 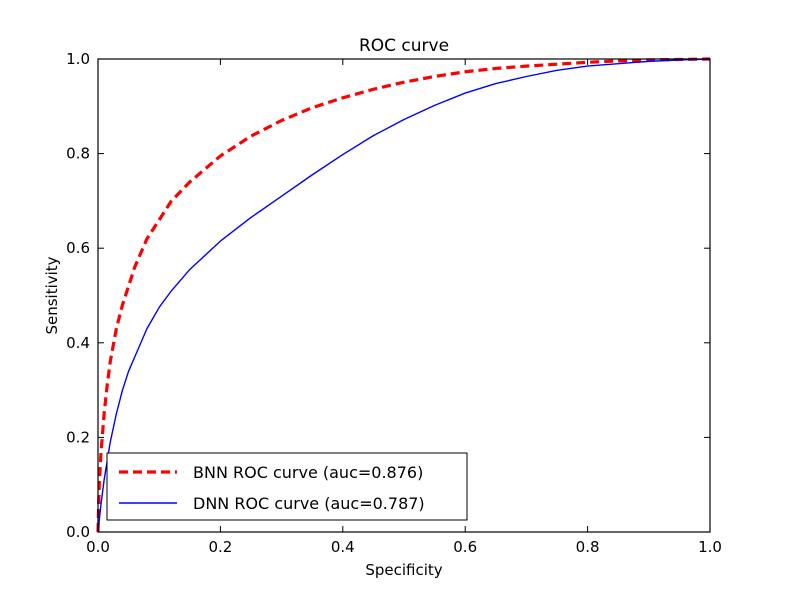 I want to click on y-tick-label: 0.0, so click(x=78, y=532).